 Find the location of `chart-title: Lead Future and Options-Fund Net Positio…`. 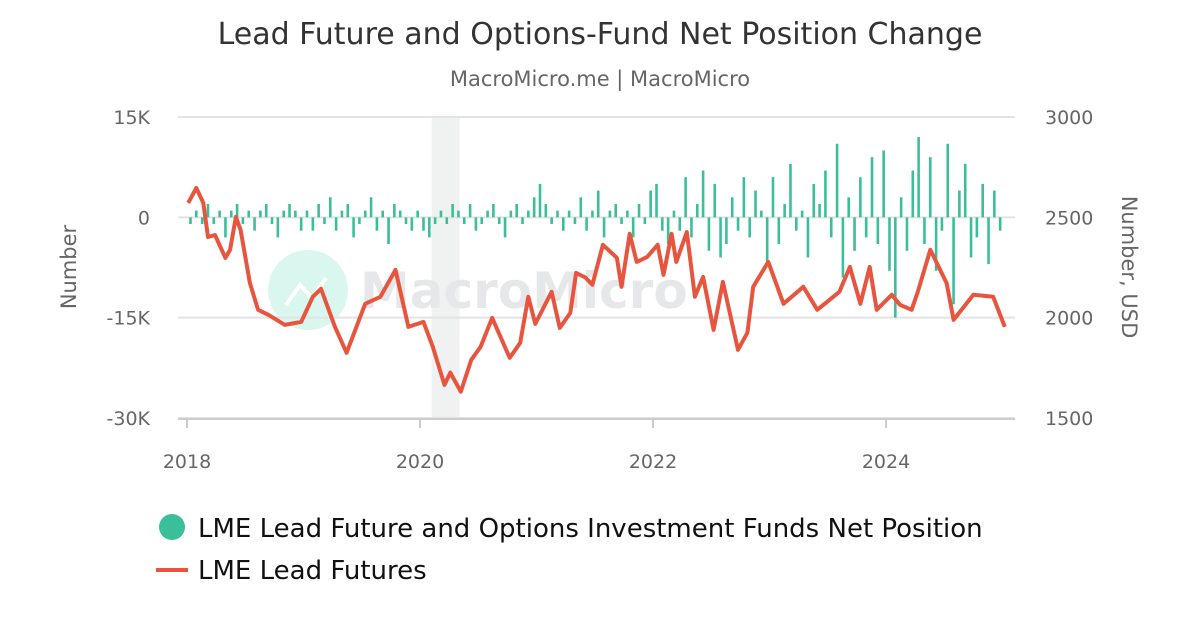

chart-title: Lead Future and Options-Fund Net Positio… is located at coordinates (600, 34).